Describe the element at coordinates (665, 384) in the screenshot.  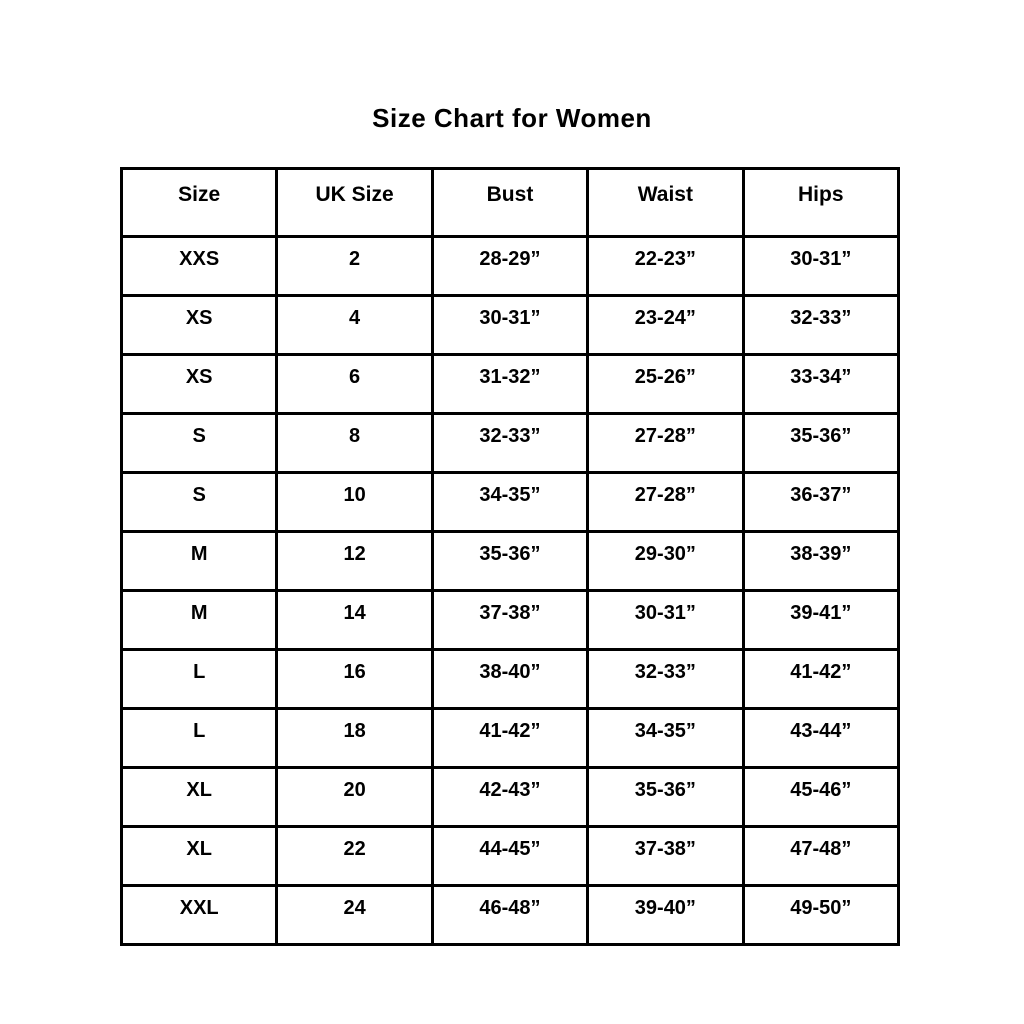
I see `table-cell: 25-26”` at that location.